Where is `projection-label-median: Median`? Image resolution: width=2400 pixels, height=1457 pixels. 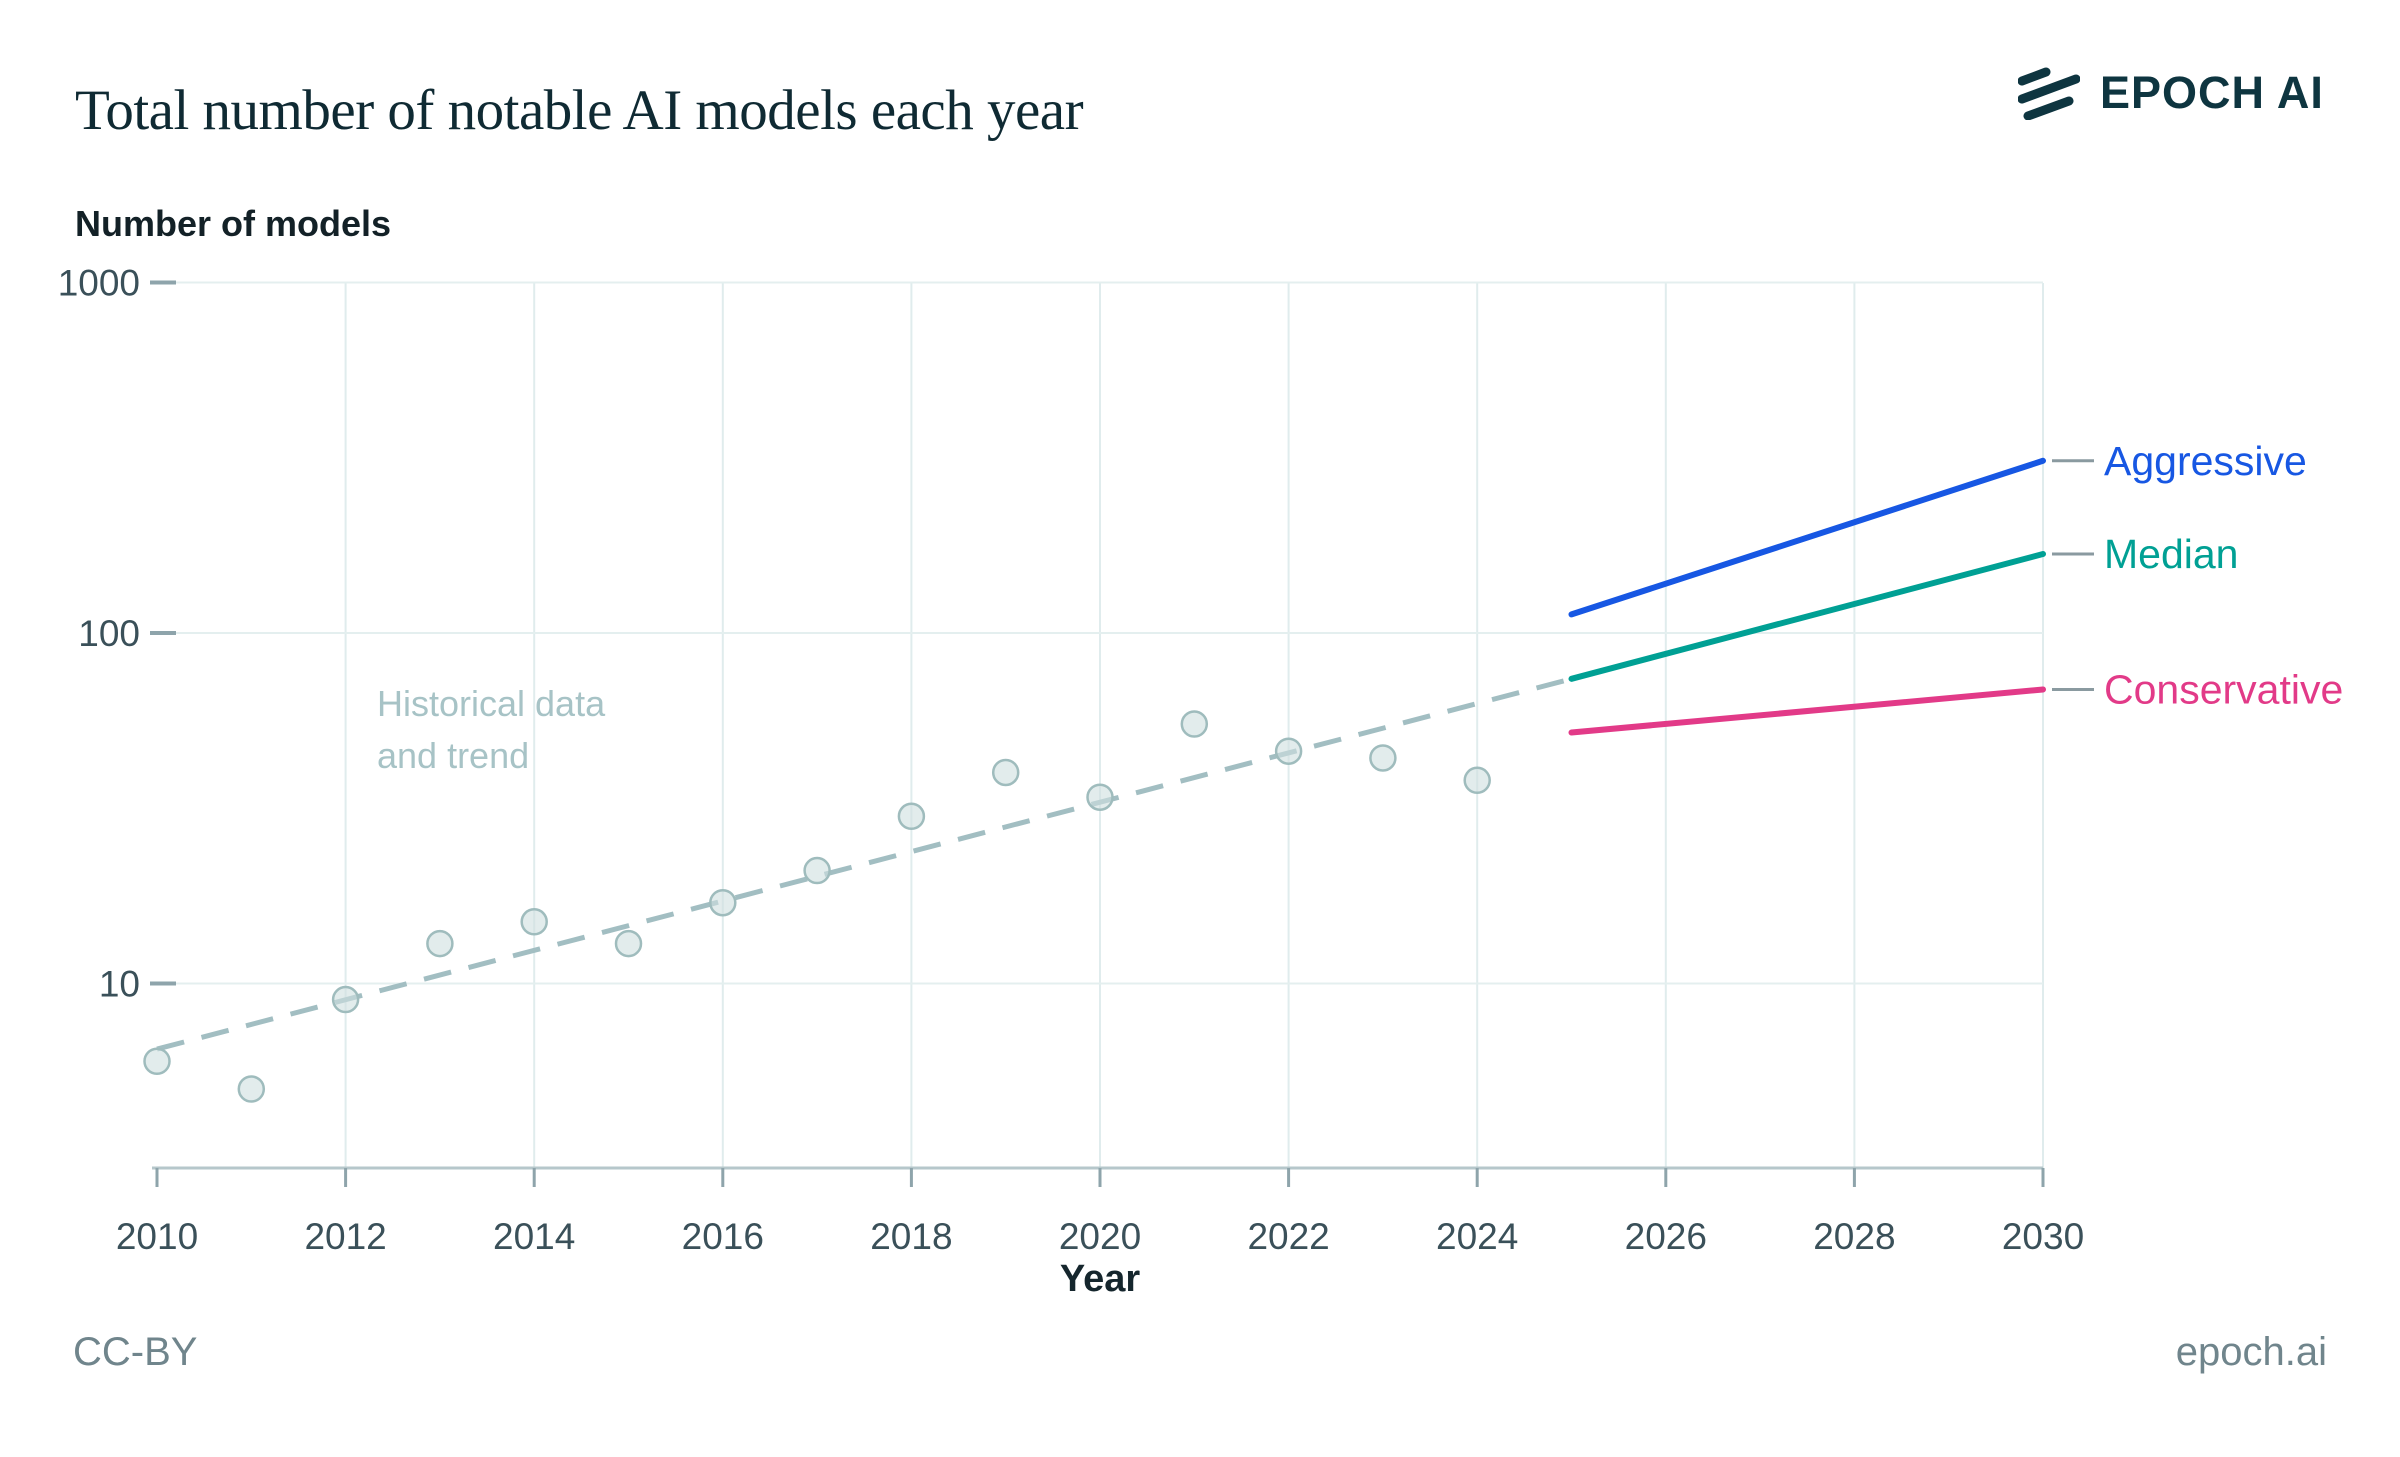 projection-label-median: Median is located at coordinates (2171, 554).